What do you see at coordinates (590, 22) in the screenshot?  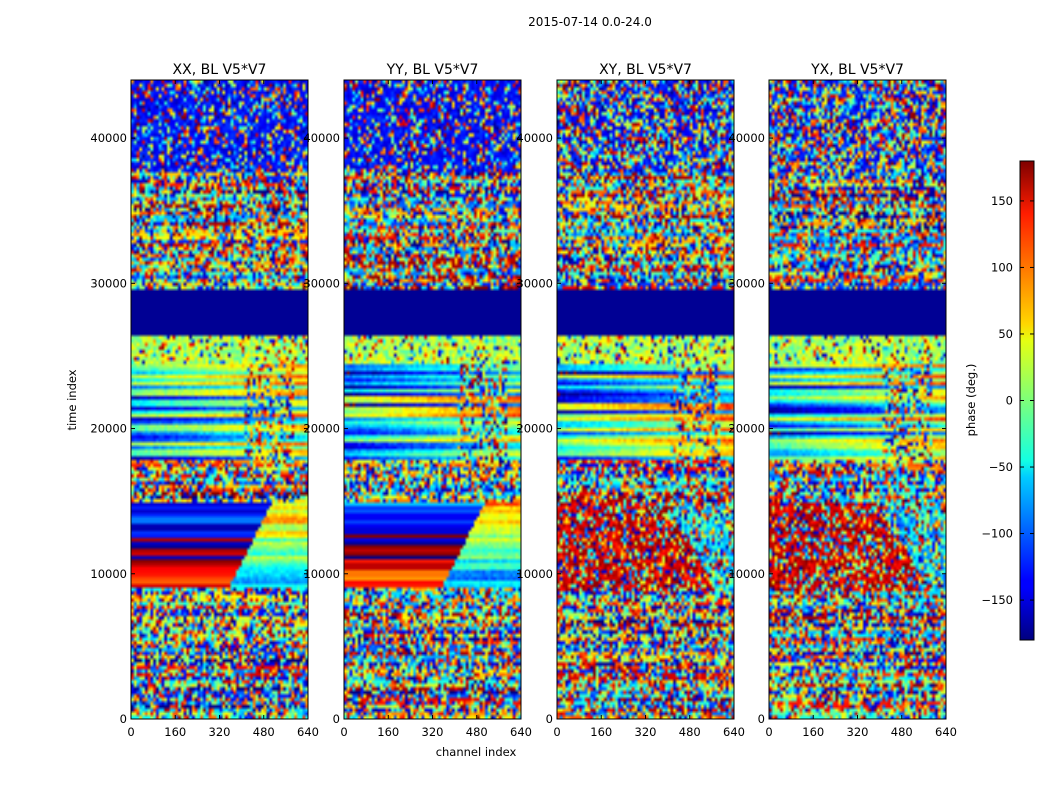 I see `figure-suptitle: 2015-07-14 0.0-24.0` at bounding box center [590, 22].